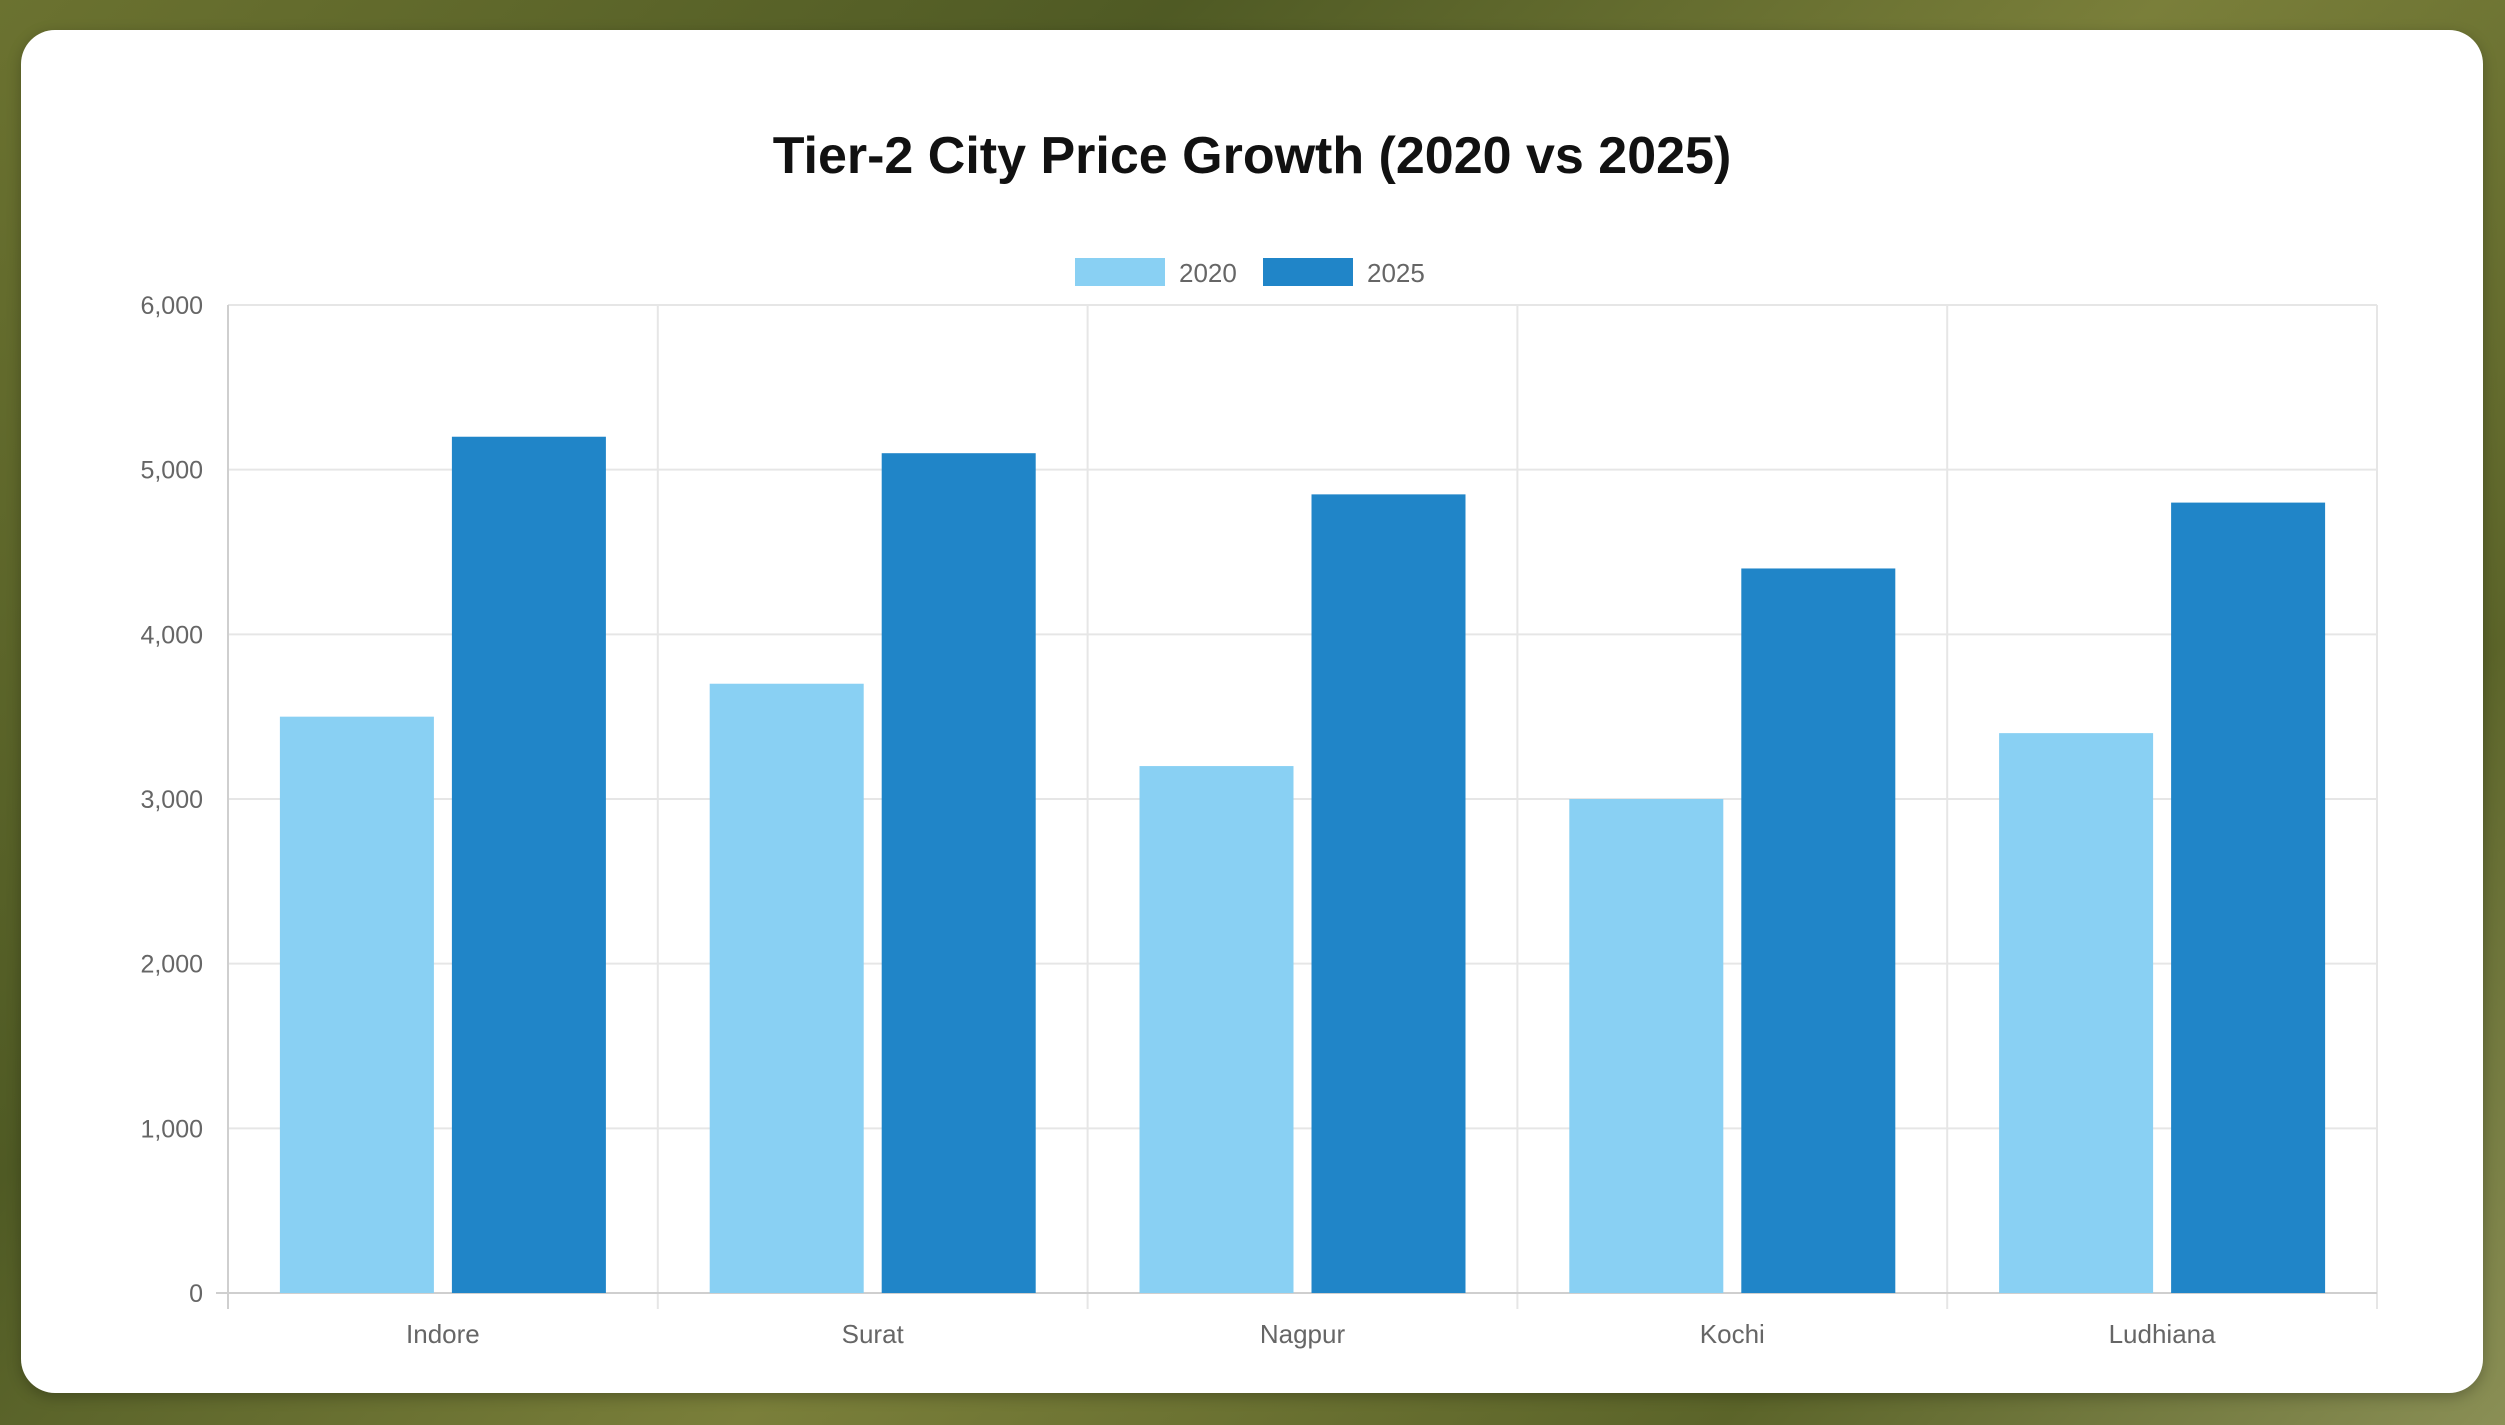 The image size is (2505, 1425). What do you see at coordinates (1303, 1334) in the screenshot?
I see `x-label-nagpur: Nagpur` at bounding box center [1303, 1334].